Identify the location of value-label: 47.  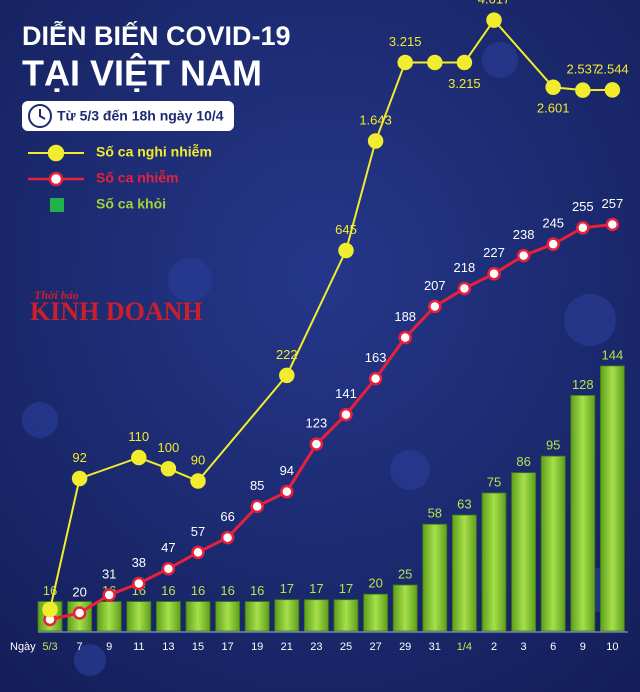
(168, 547).